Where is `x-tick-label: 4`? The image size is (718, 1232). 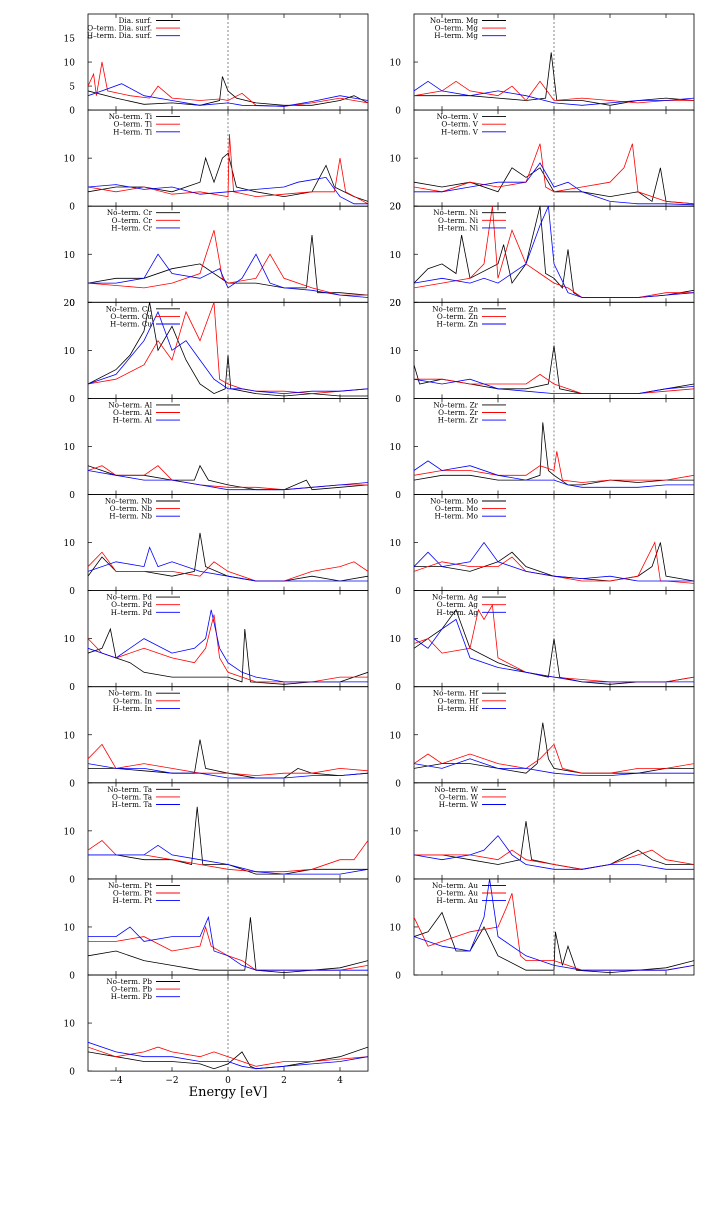 x-tick-label: 4 is located at coordinates (340, 1081).